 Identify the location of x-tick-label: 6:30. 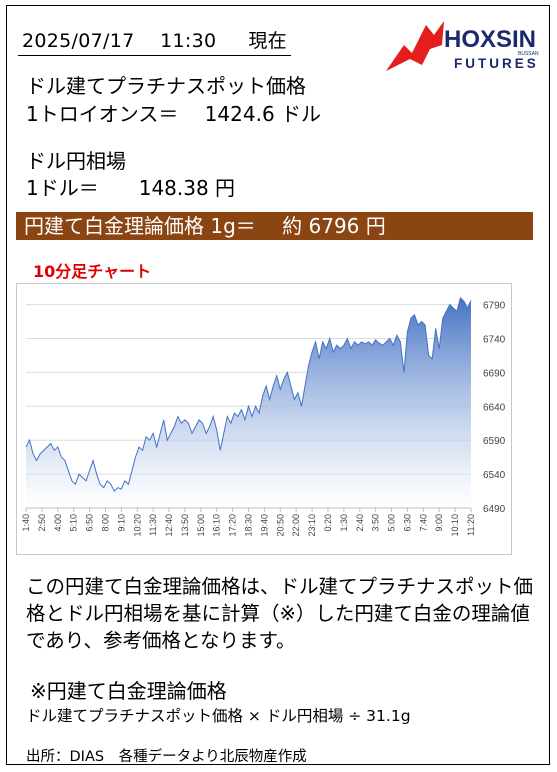
(407, 523).